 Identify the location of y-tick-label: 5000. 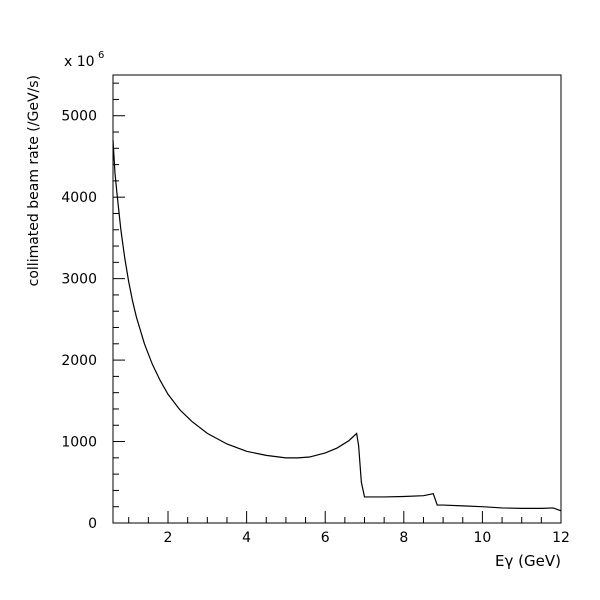
(79, 117).